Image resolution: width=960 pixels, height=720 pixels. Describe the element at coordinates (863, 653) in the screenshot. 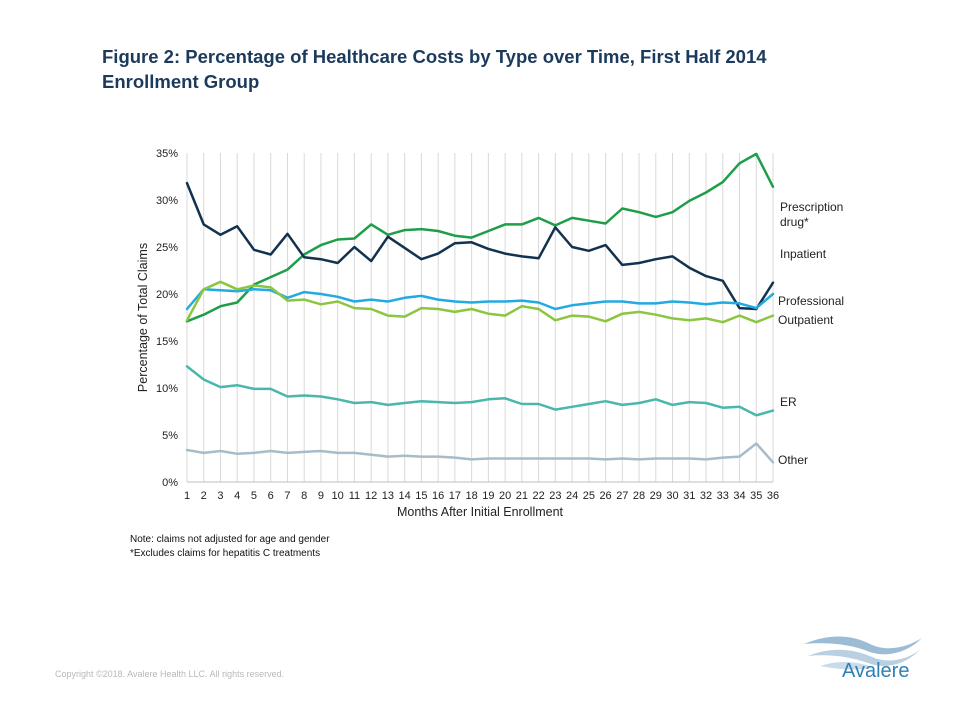

I see `avalere-wave-icon` at that location.